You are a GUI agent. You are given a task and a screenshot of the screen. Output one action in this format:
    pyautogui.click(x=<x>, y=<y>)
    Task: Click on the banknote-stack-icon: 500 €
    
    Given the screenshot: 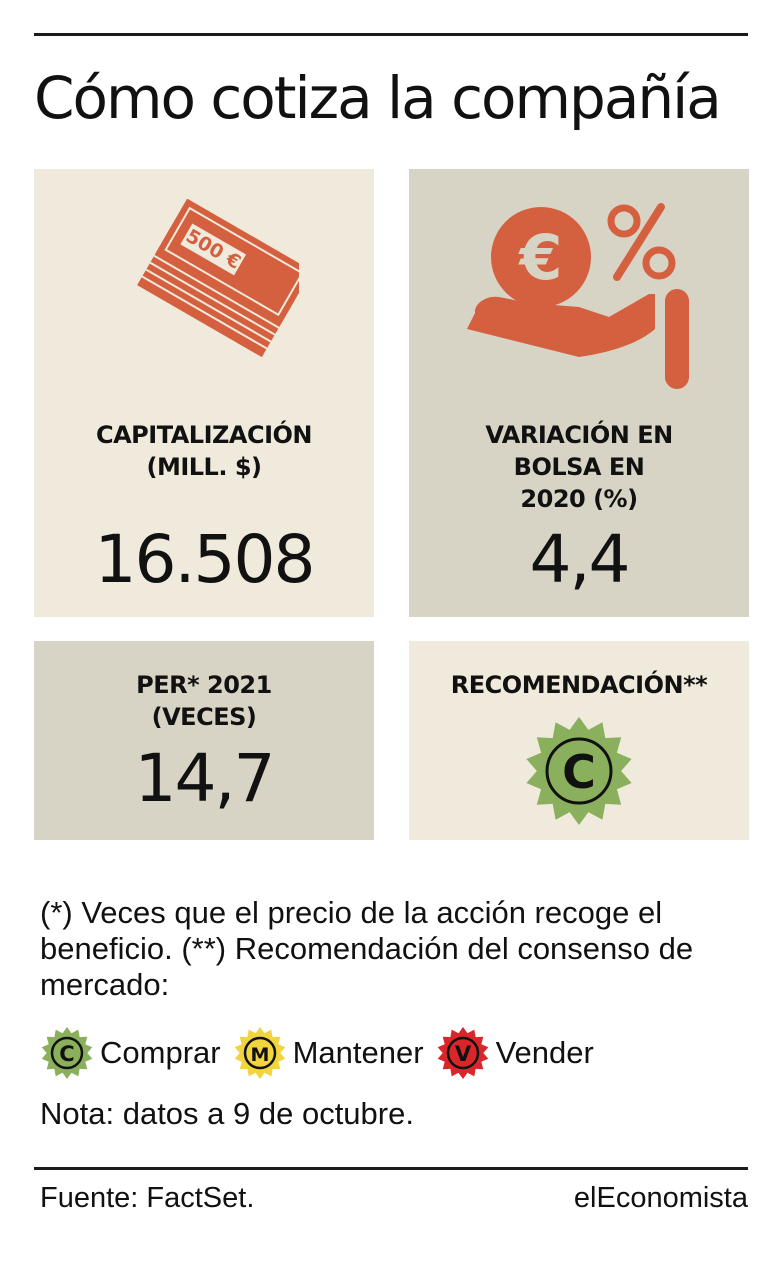 What is the action you would take?
    pyautogui.click(x=218, y=278)
    